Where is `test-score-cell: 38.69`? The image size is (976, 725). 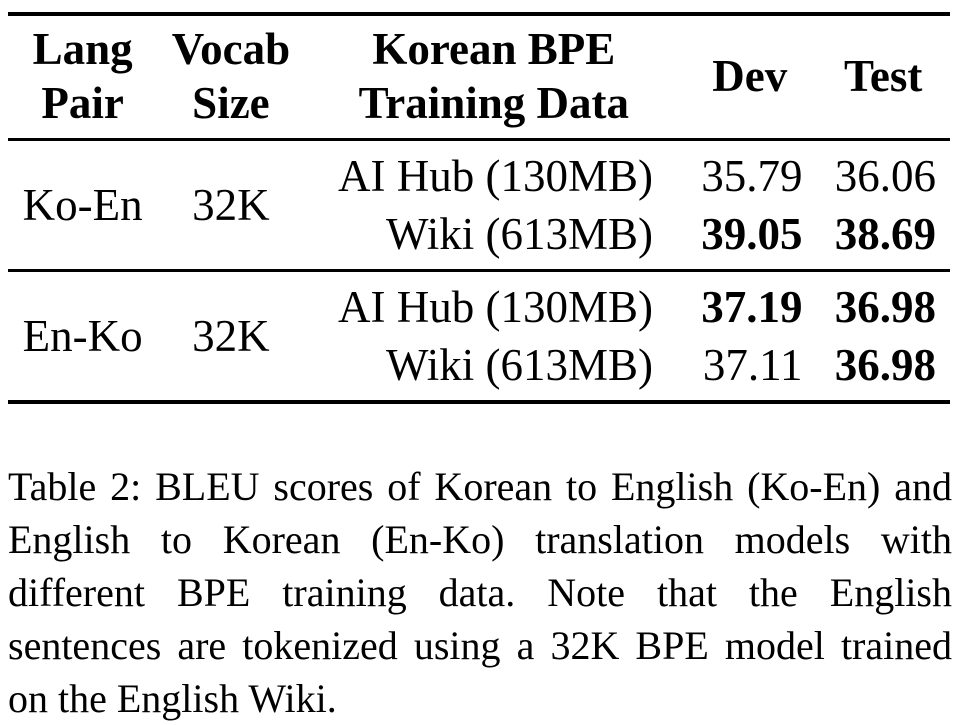
test-score-cell: 38.69 is located at coordinates (885, 234).